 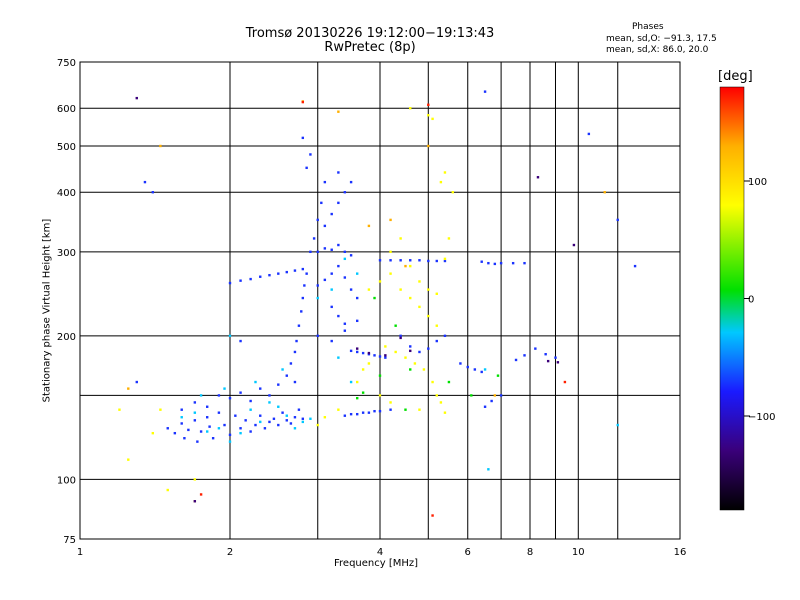 I want to click on colorbar-label: [deg], so click(x=735, y=76).